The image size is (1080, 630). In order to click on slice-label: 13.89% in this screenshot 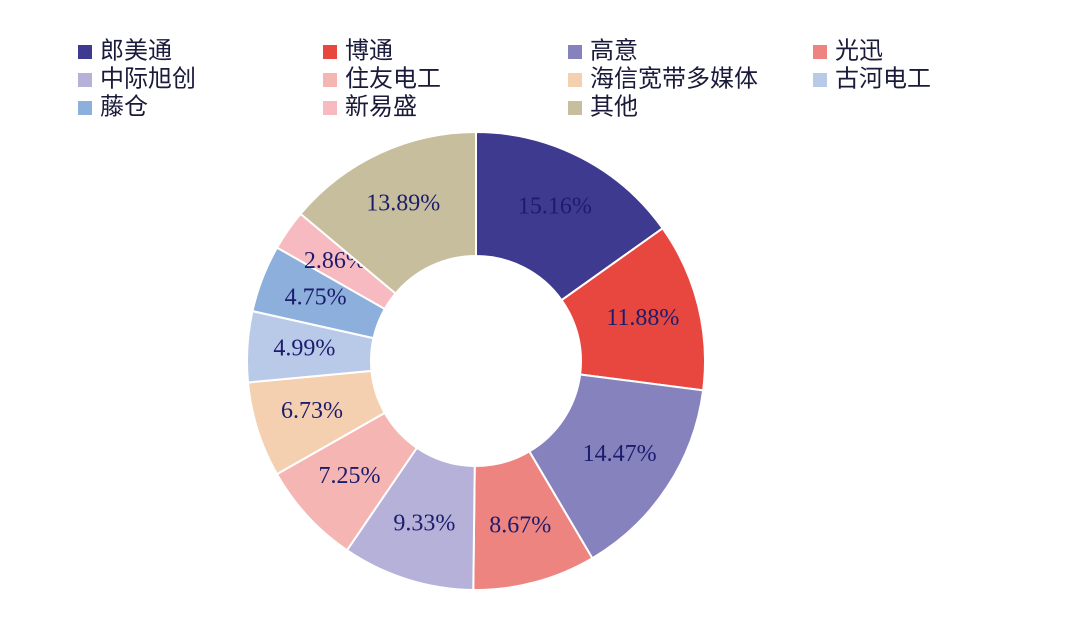, I will do `click(403, 204)`.